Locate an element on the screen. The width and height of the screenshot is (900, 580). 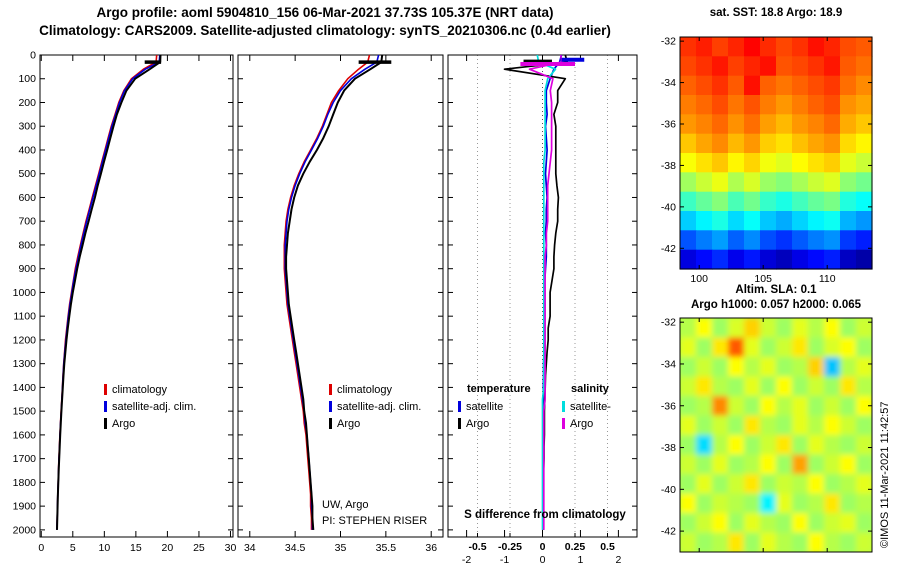
legend-label: satellite- is located at coordinates (590, 406).